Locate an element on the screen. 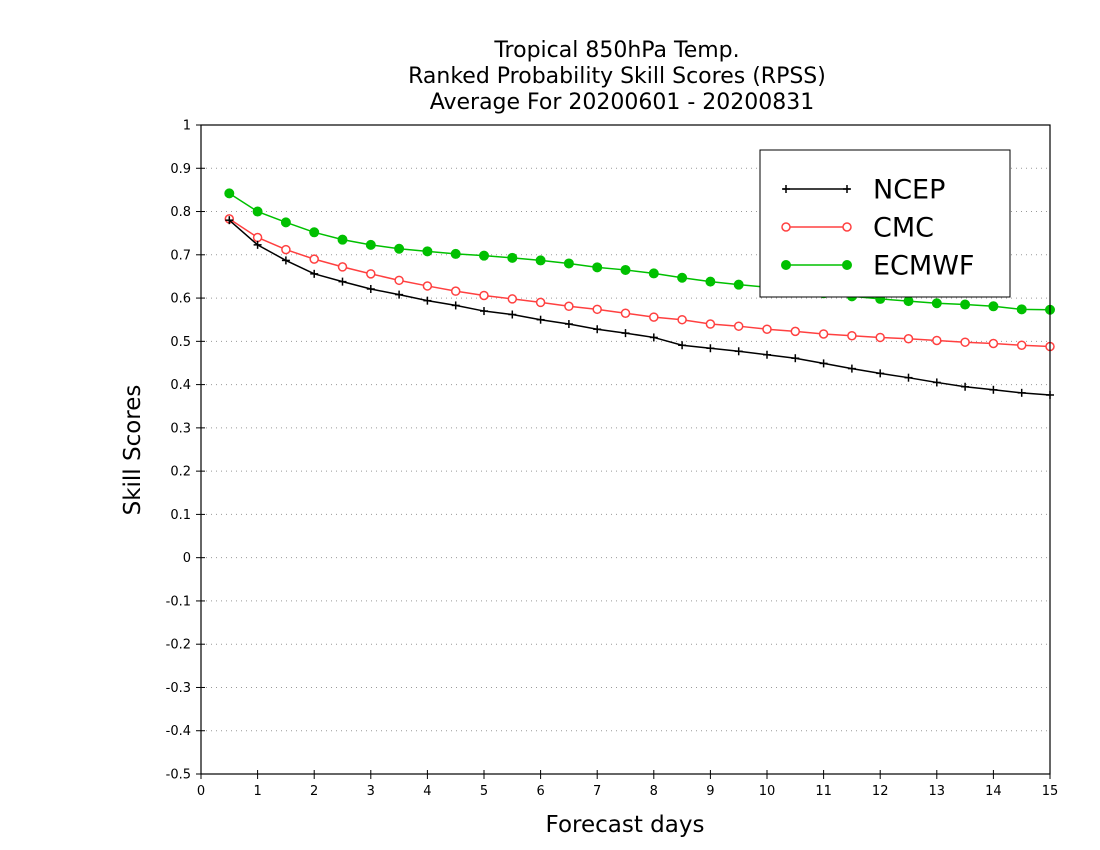 This screenshot has width=1100, height=850. legend-label-ecmwf: ECMWF is located at coordinates (923, 266).